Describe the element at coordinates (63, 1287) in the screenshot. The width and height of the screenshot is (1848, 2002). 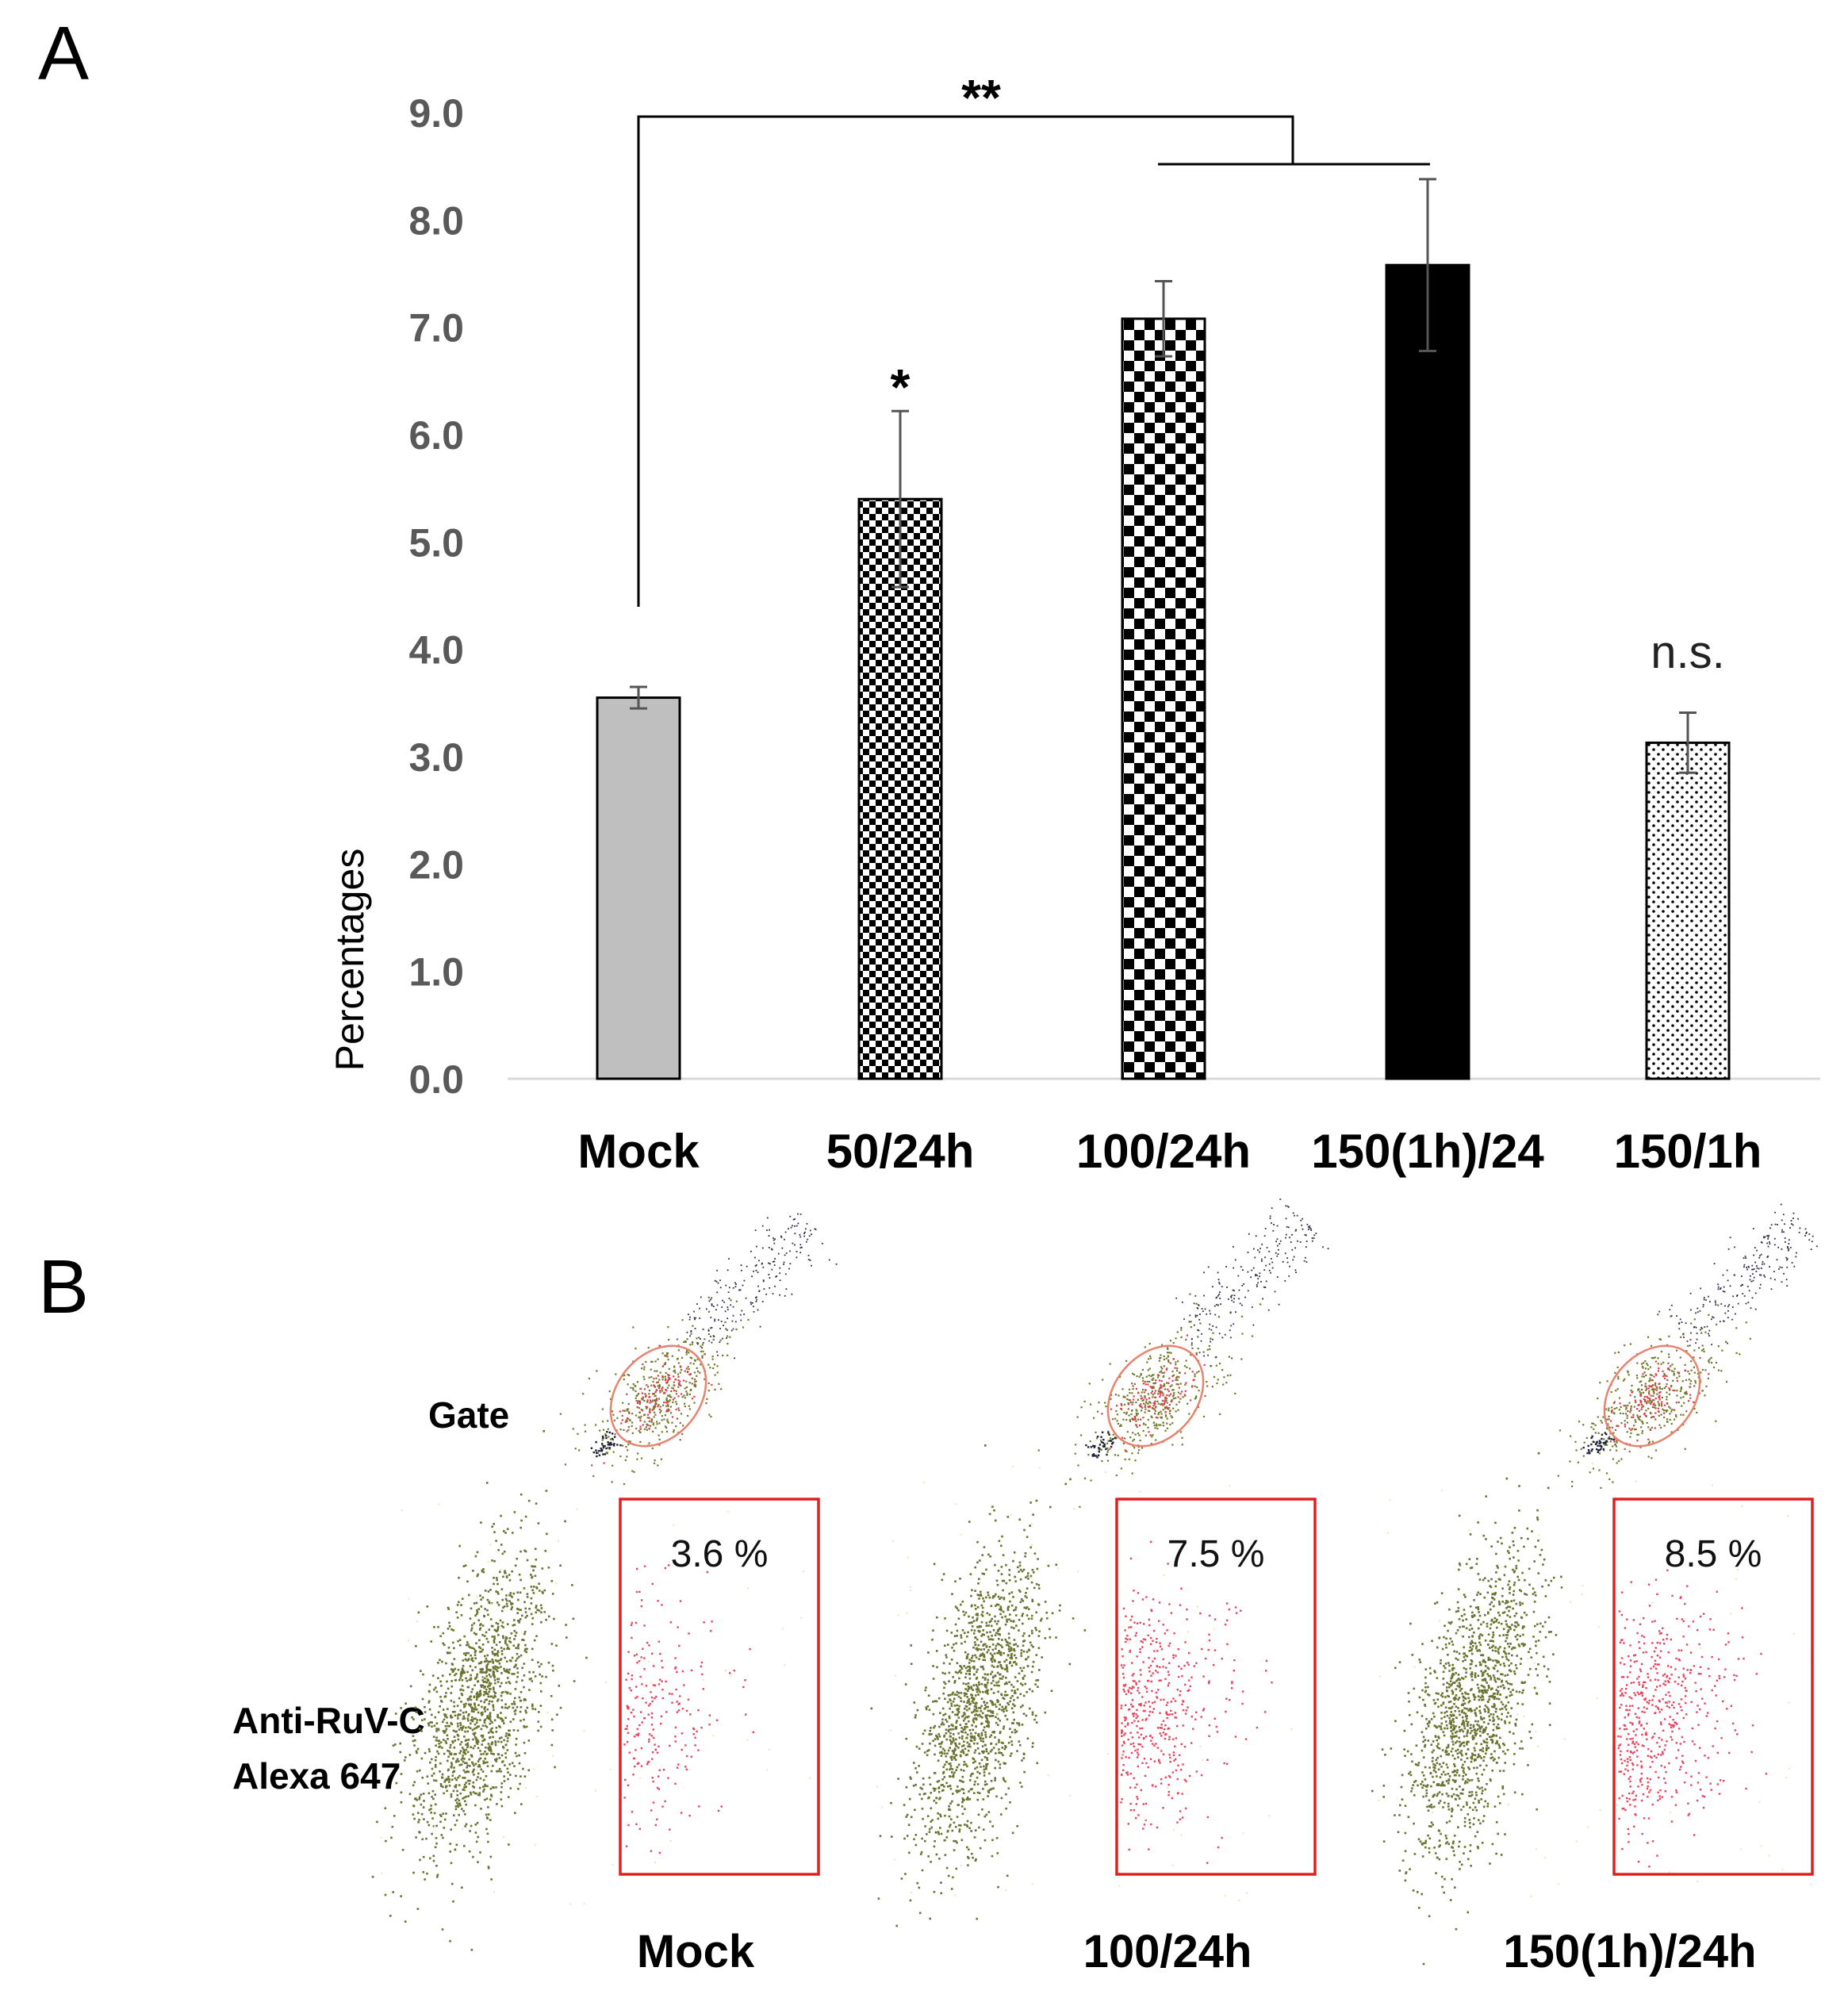
I see `panel-letter-b: B` at that location.